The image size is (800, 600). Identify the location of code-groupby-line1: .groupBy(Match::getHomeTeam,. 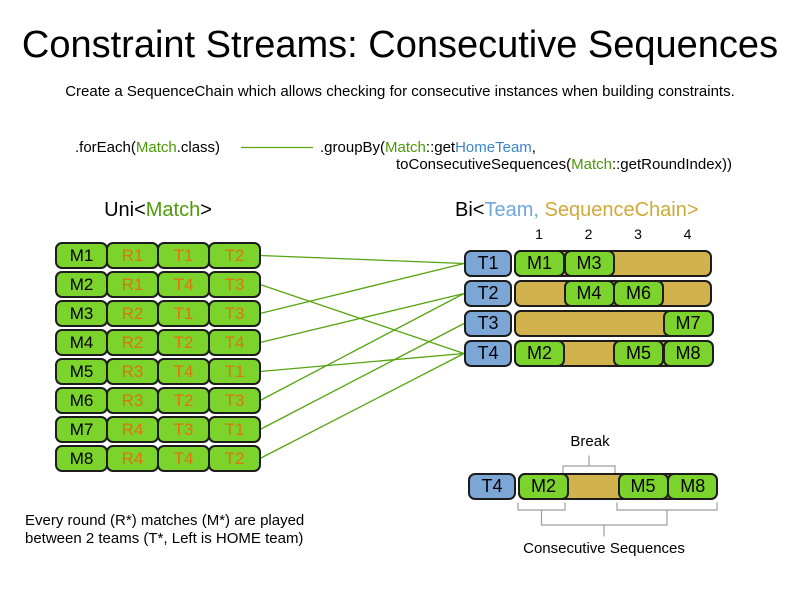
(428, 147).